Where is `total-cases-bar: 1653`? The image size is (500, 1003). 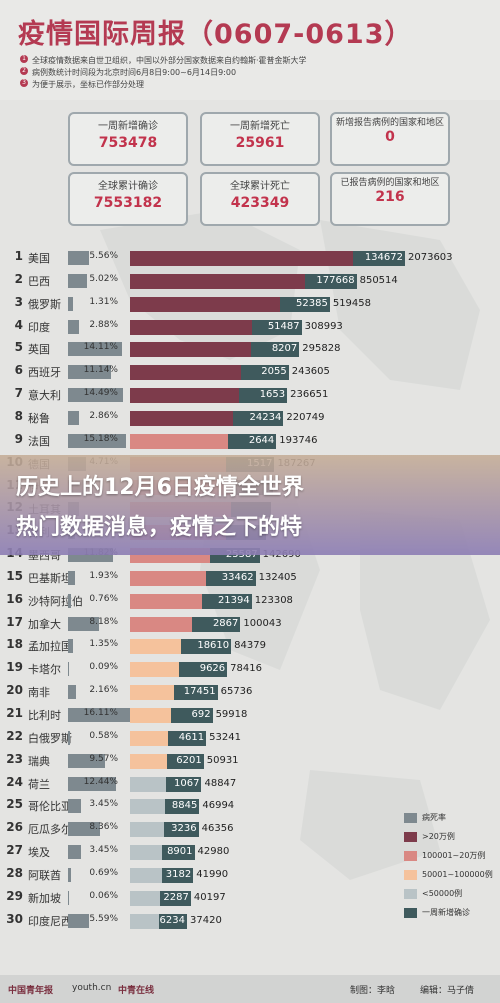 total-cases-bar: 1653 is located at coordinates (209, 396).